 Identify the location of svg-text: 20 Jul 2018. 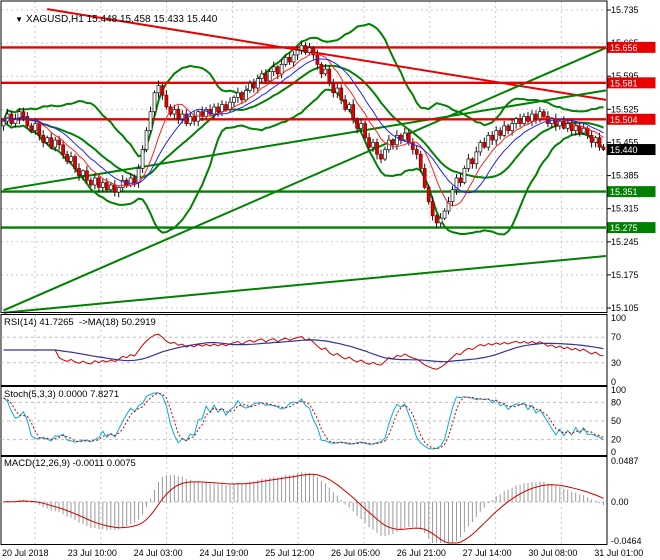
(25, 553).